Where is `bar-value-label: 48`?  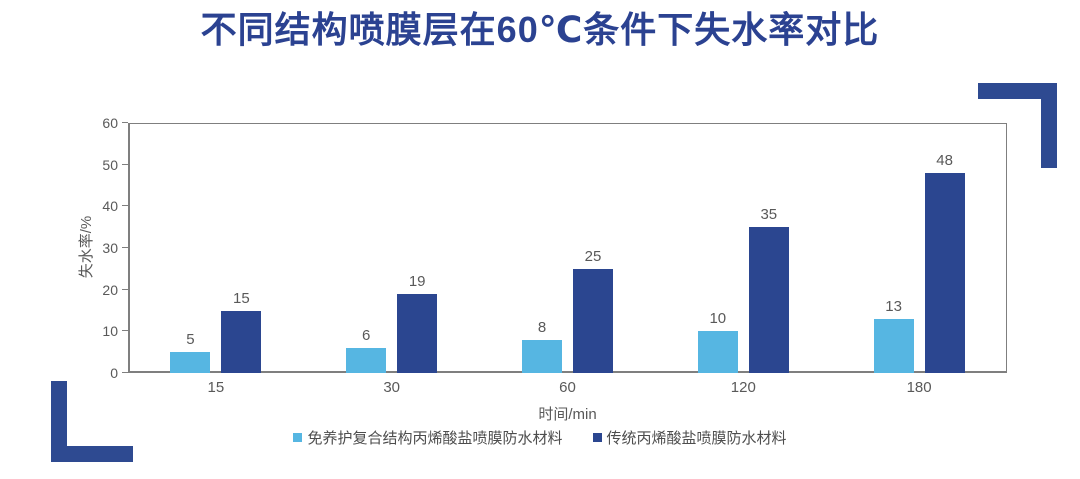
bar-value-label: 48 is located at coordinates (944, 160).